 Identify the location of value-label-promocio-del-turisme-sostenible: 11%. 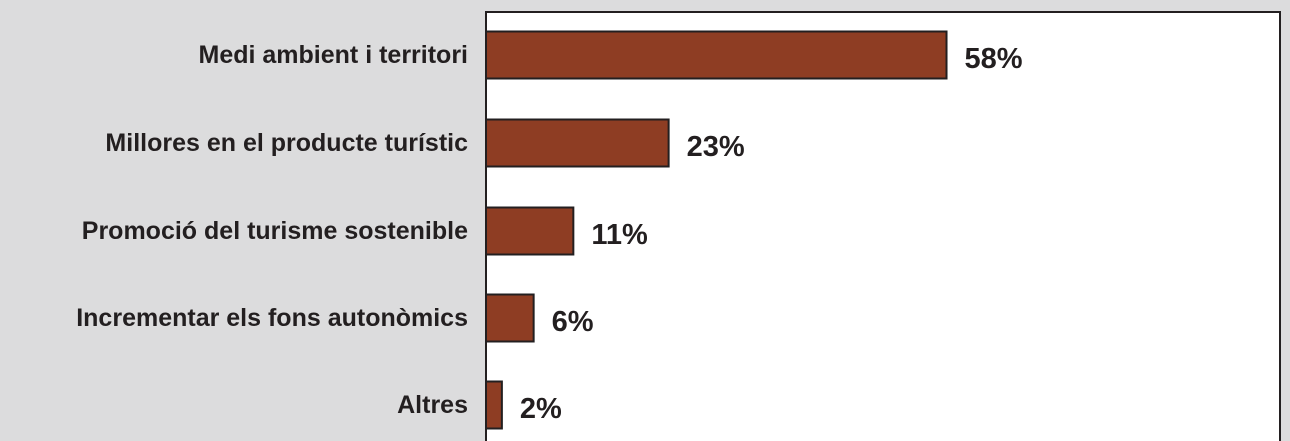
(619, 235).